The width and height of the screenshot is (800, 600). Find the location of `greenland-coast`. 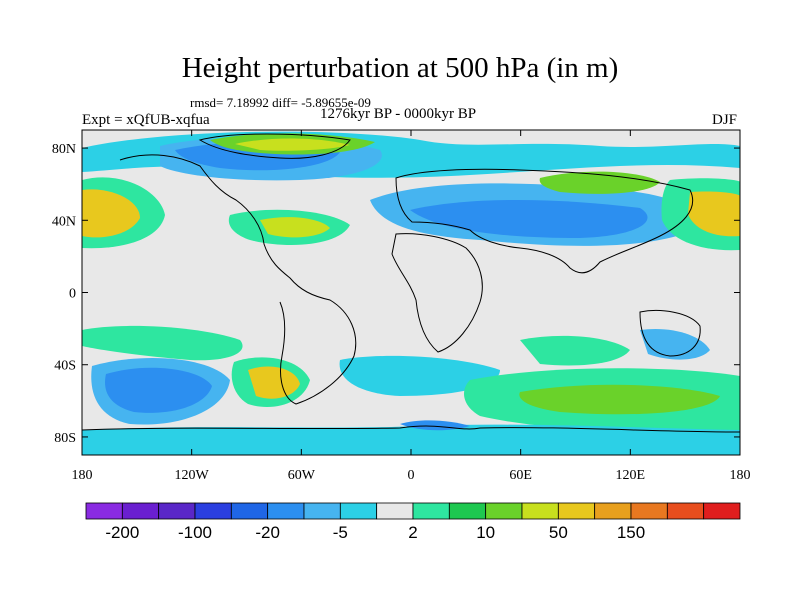

greenland-coast is located at coordinates (274, 146).